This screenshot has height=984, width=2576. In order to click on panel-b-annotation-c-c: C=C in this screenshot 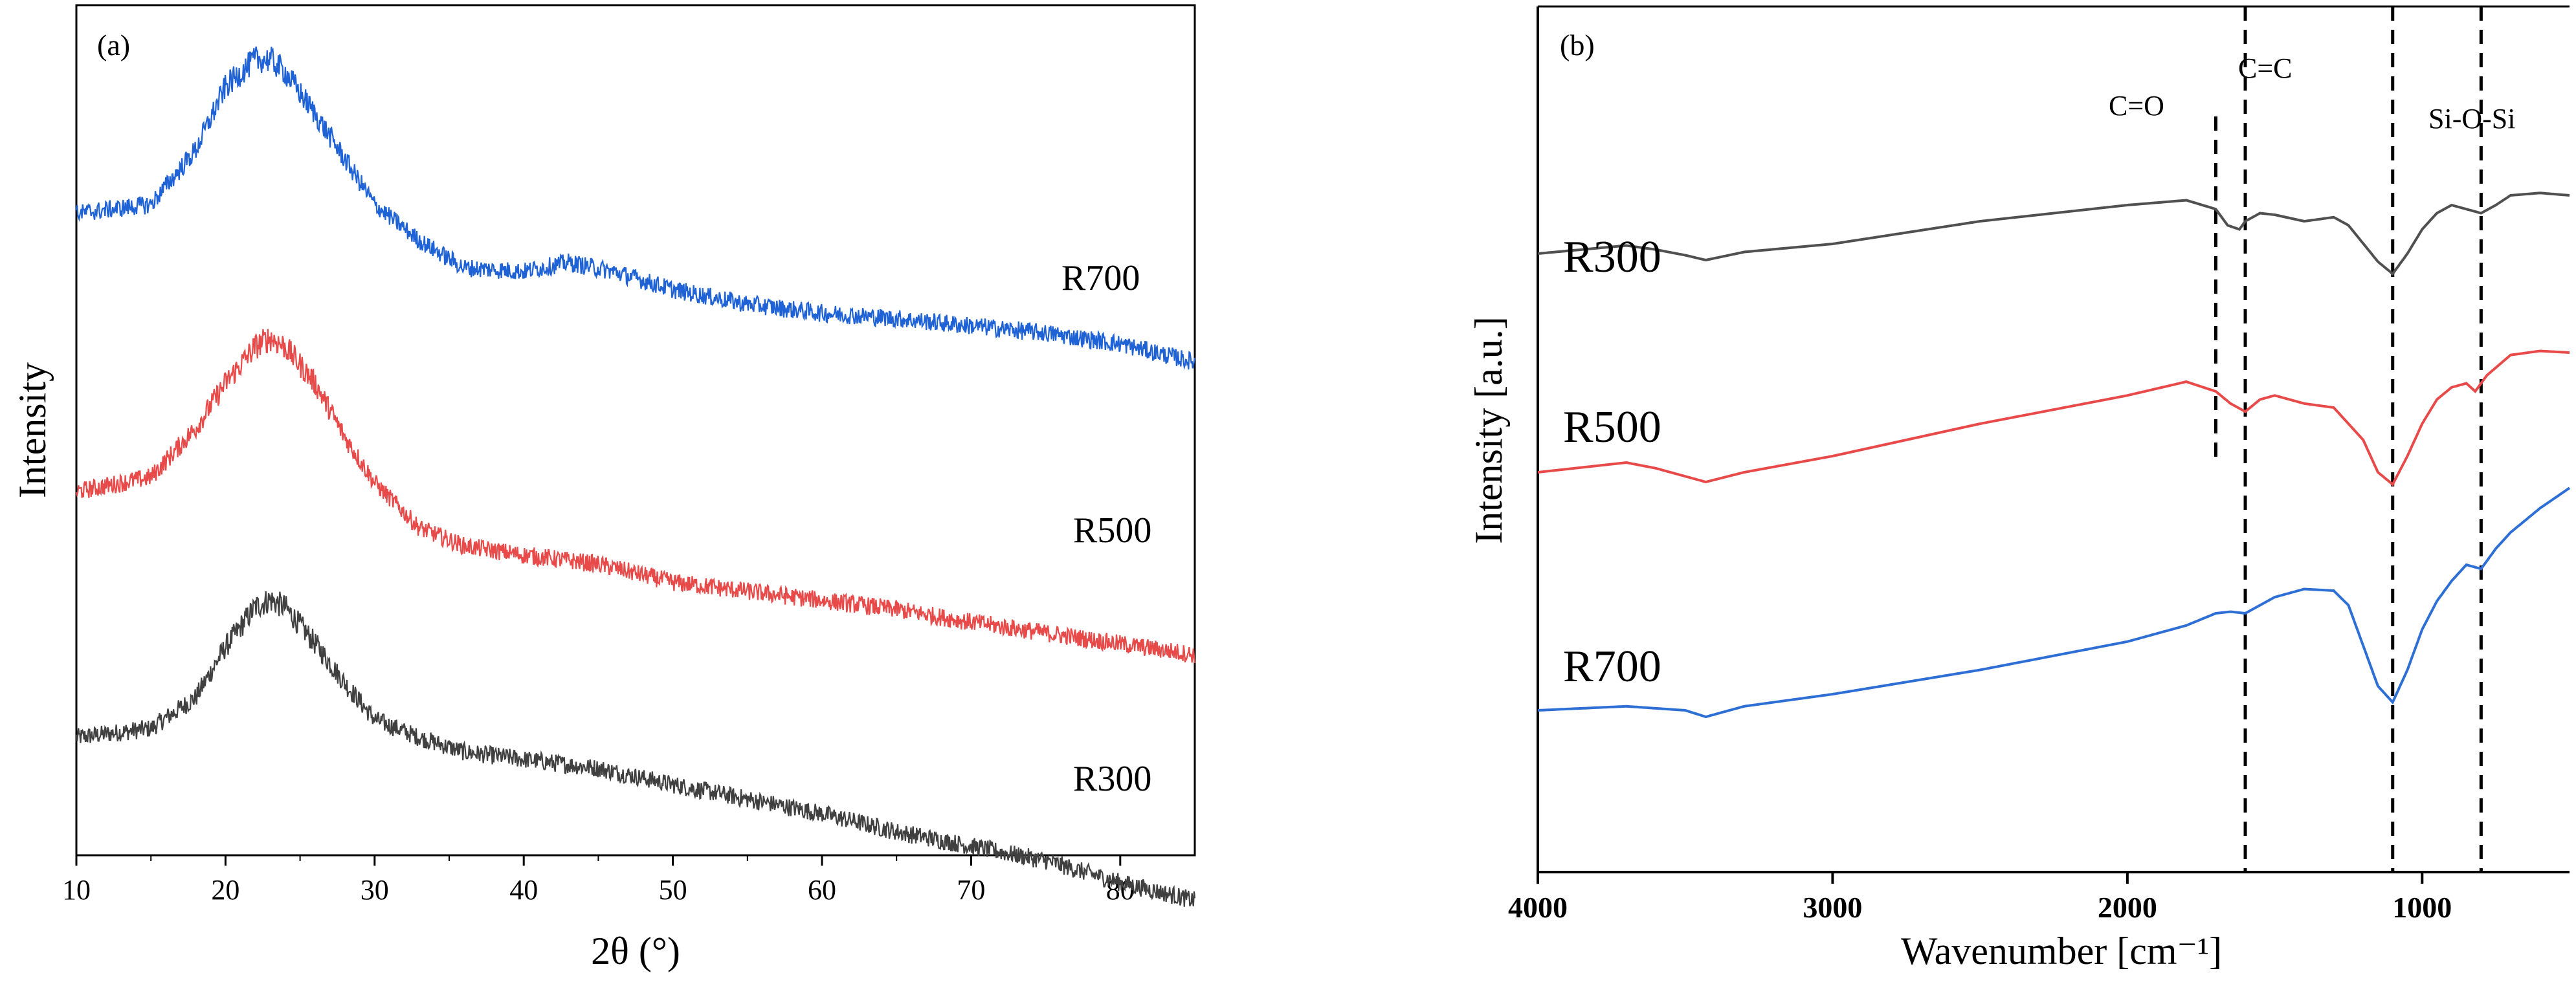, I will do `click(2265, 68)`.